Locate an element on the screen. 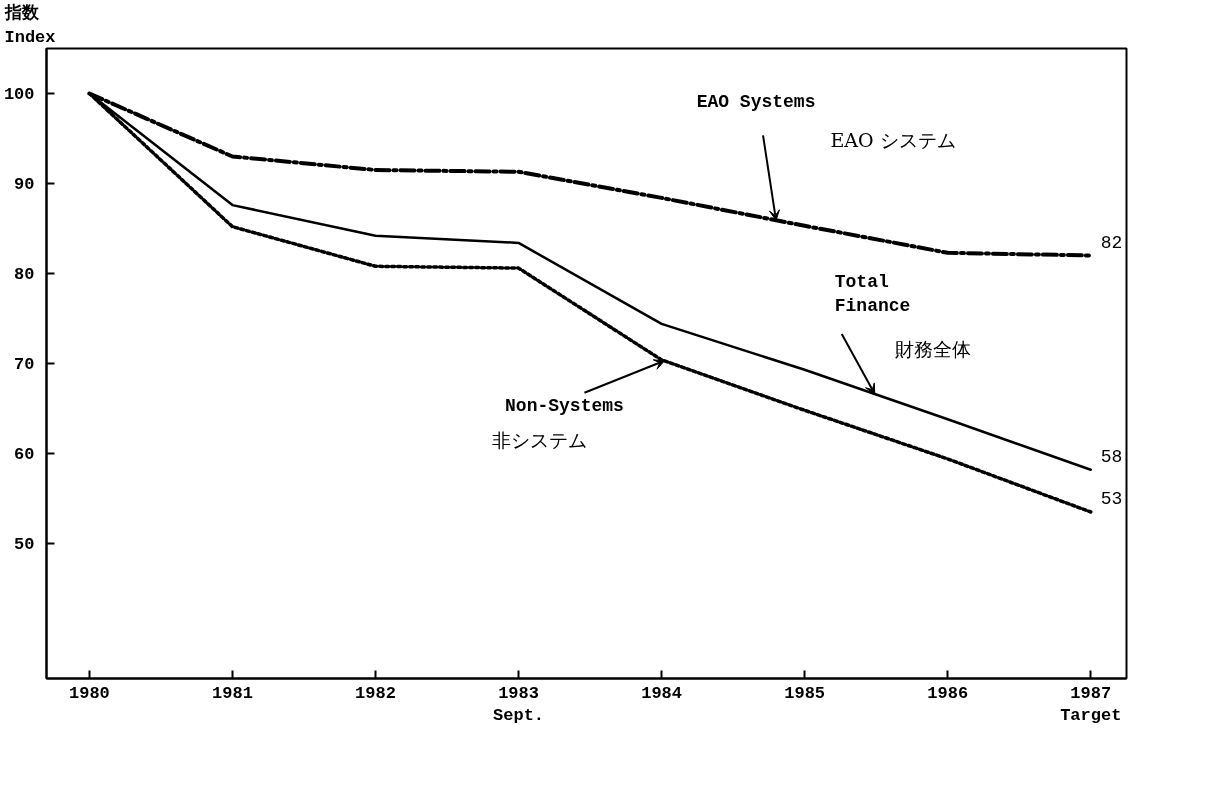  data-label: 58 is located at coordinates (1111, 456).